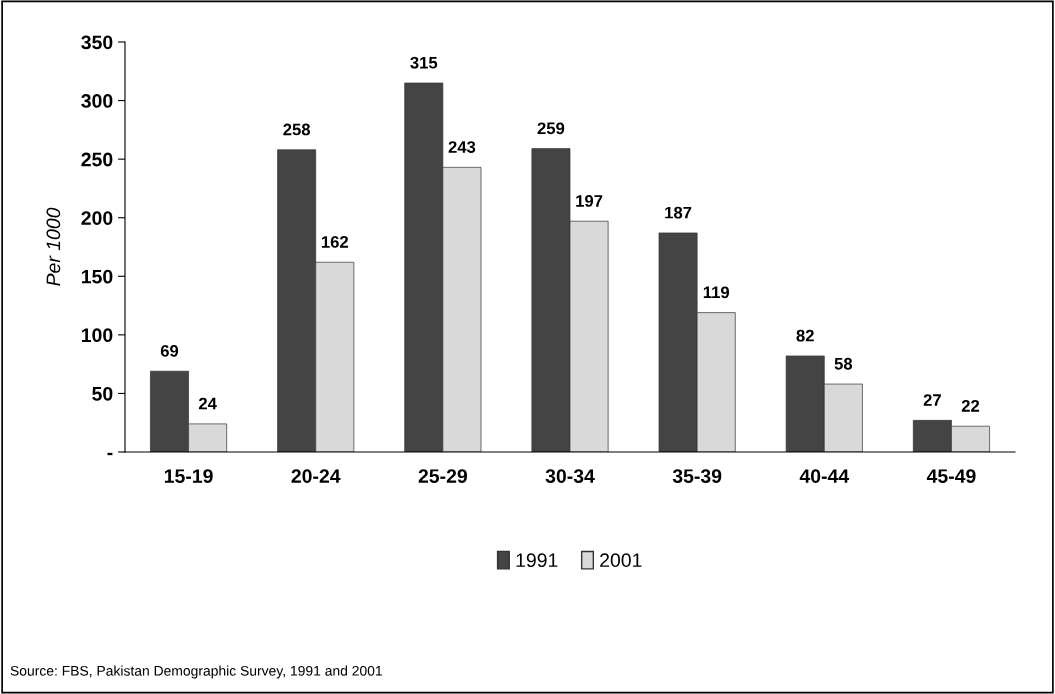 This screenshot has height=694, width=1055. Describe the element at coordinates (102, 393) in the screenshot. I see `y-tick-label: 50` at that location.